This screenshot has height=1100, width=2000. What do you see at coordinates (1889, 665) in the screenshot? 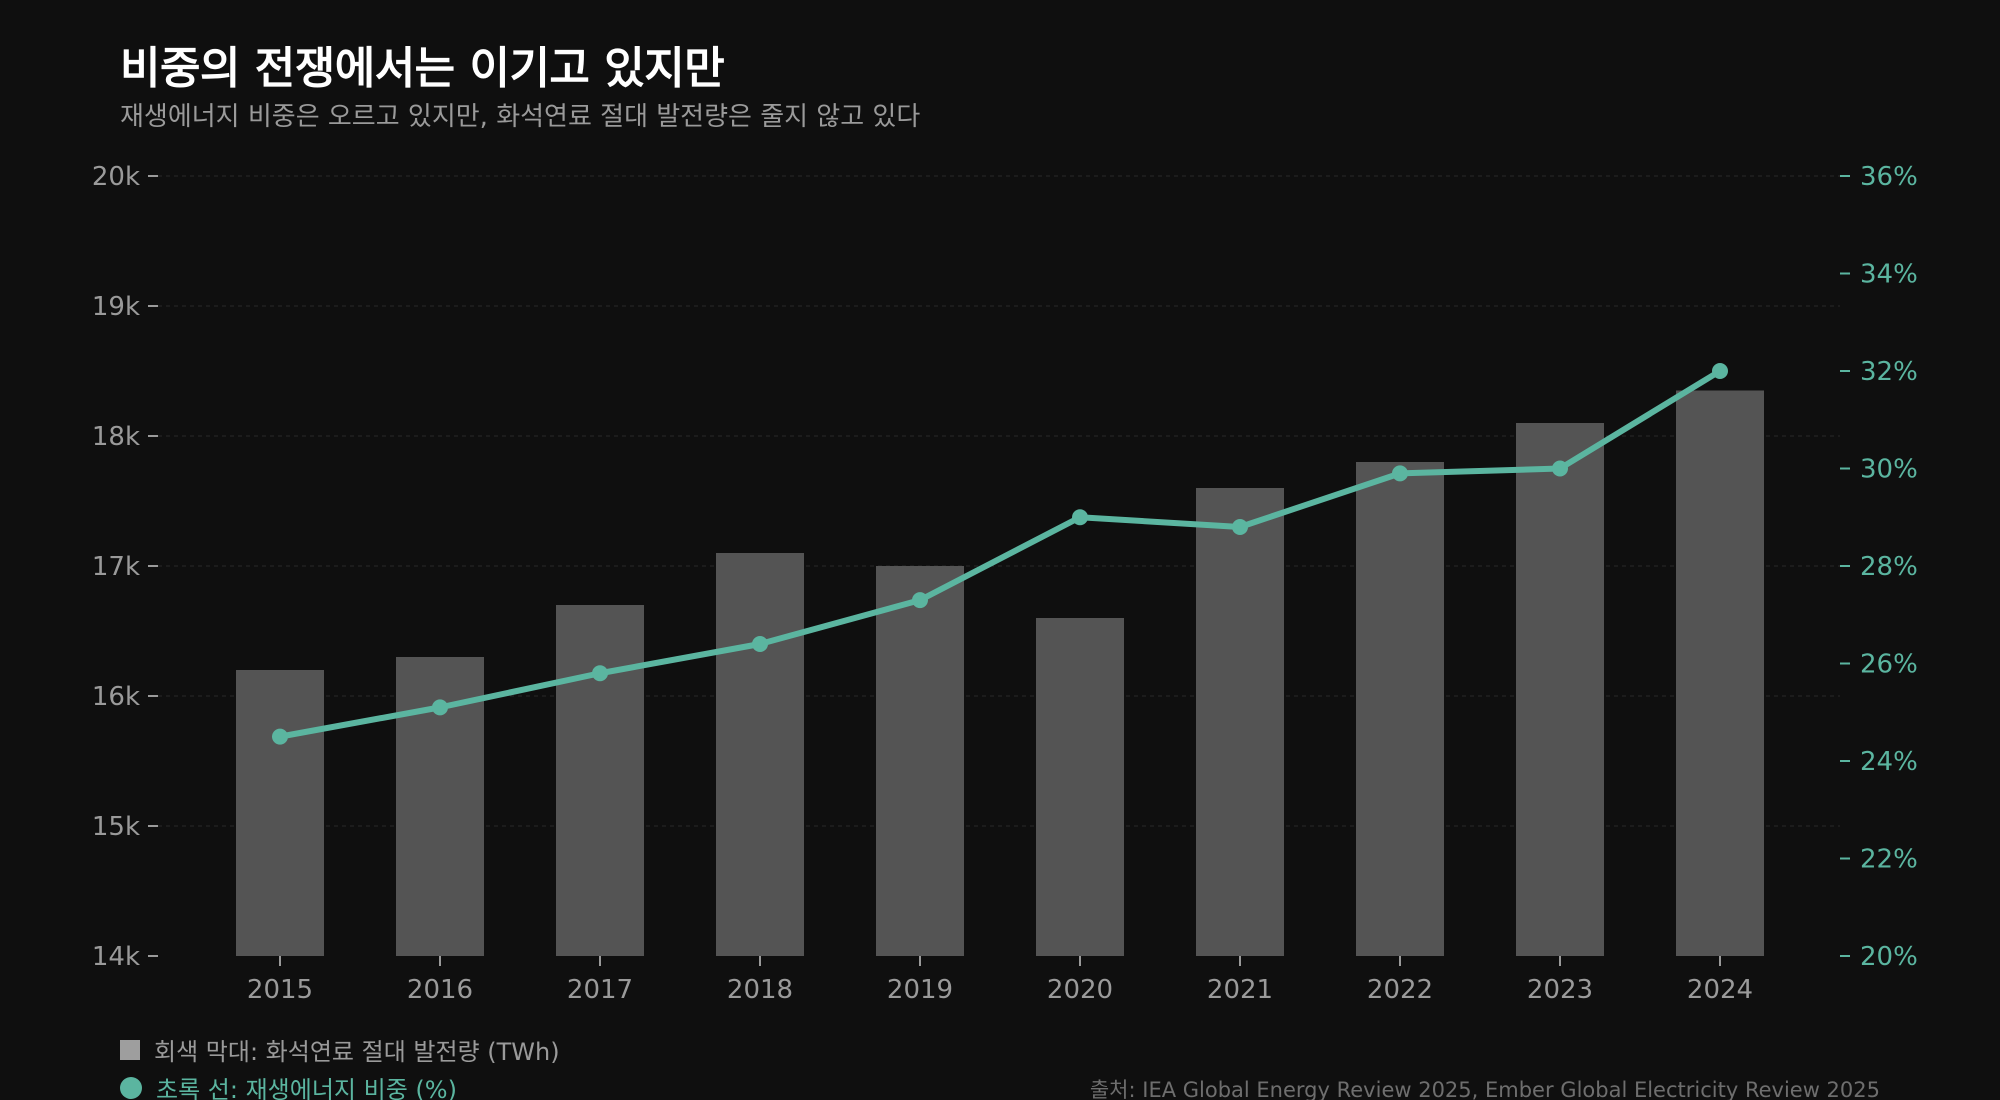
I see `right-axis-tick-label: 26%` at bounding box center [1889, 665].